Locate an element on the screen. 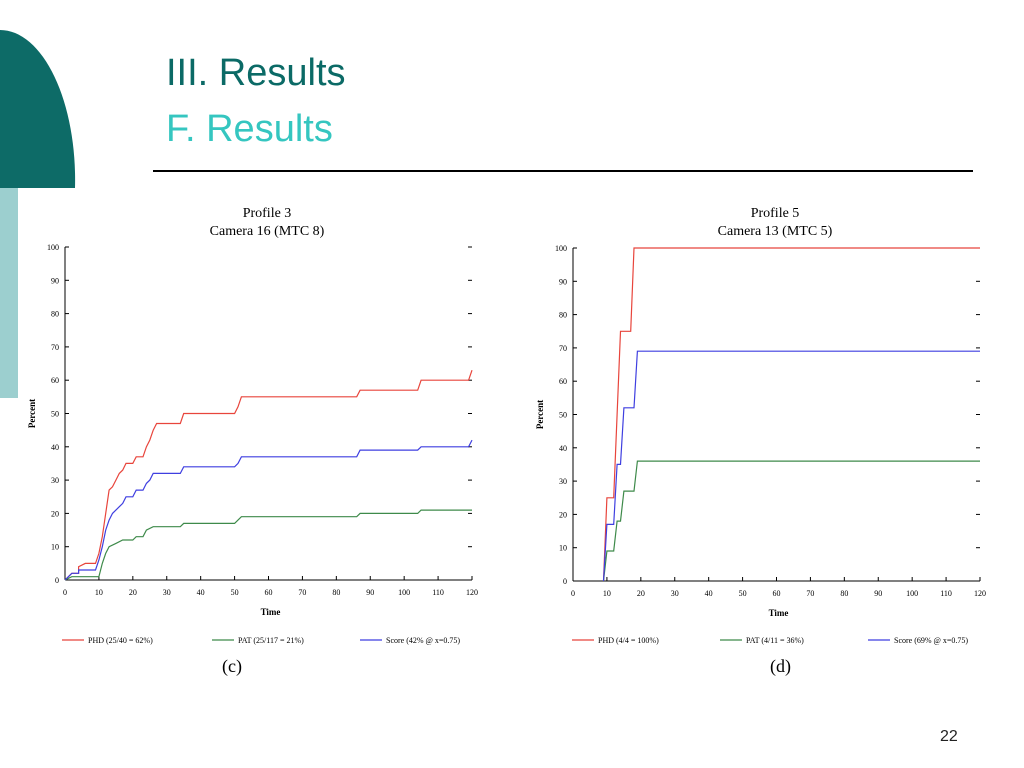 This screenshot has width=1024, height=768. page-number: 22 is located at coordinates (949, 736).